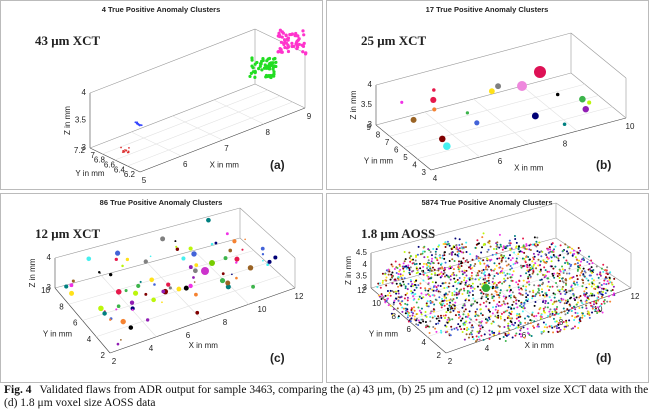 The image size is (659, 416). Describe the element at coordinates (487, 348) in the screenshot. I see `x-tick-label: 4` at that location.